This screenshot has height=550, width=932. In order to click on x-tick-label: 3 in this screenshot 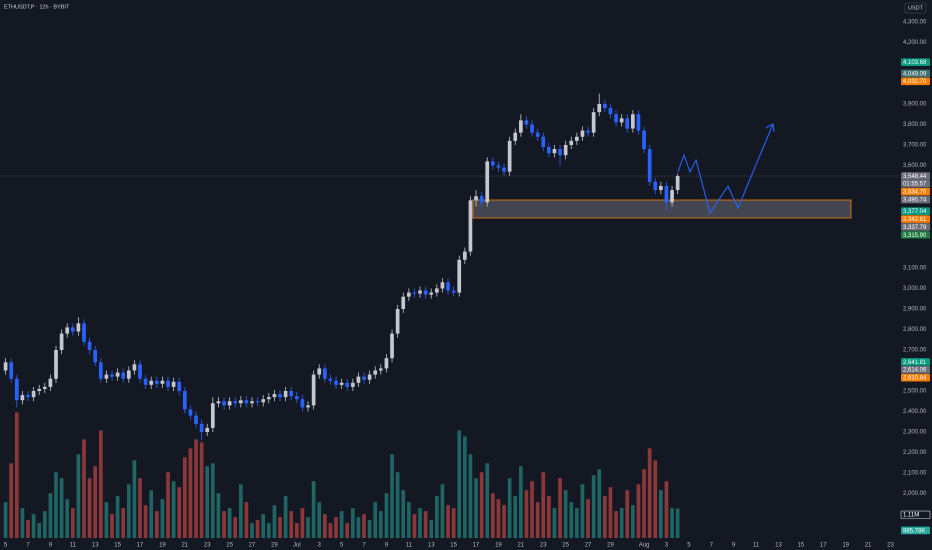, I will do `click(320, 546)`.